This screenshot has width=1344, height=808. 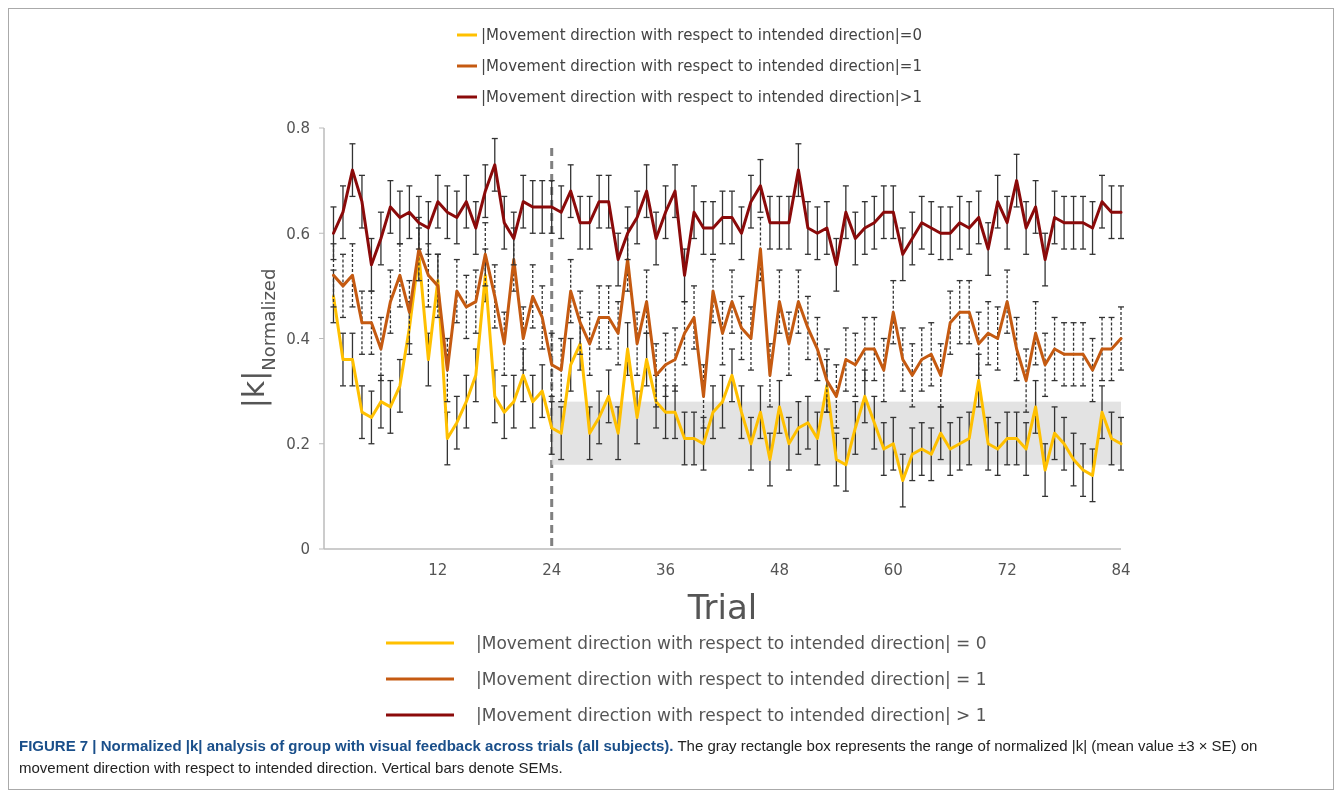 I want to click on x-axis-title: Trial, so click(x=722, y=607).